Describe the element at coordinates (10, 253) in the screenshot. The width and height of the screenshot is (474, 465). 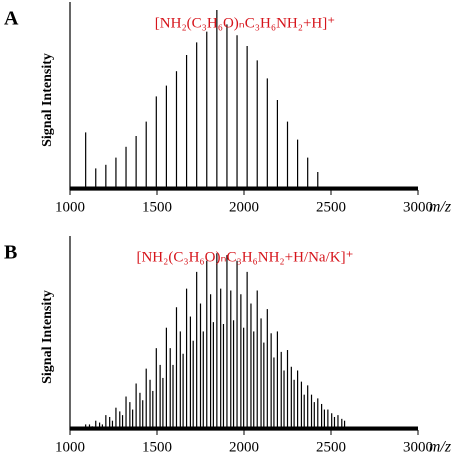
I see `panel-label: B` at that location.